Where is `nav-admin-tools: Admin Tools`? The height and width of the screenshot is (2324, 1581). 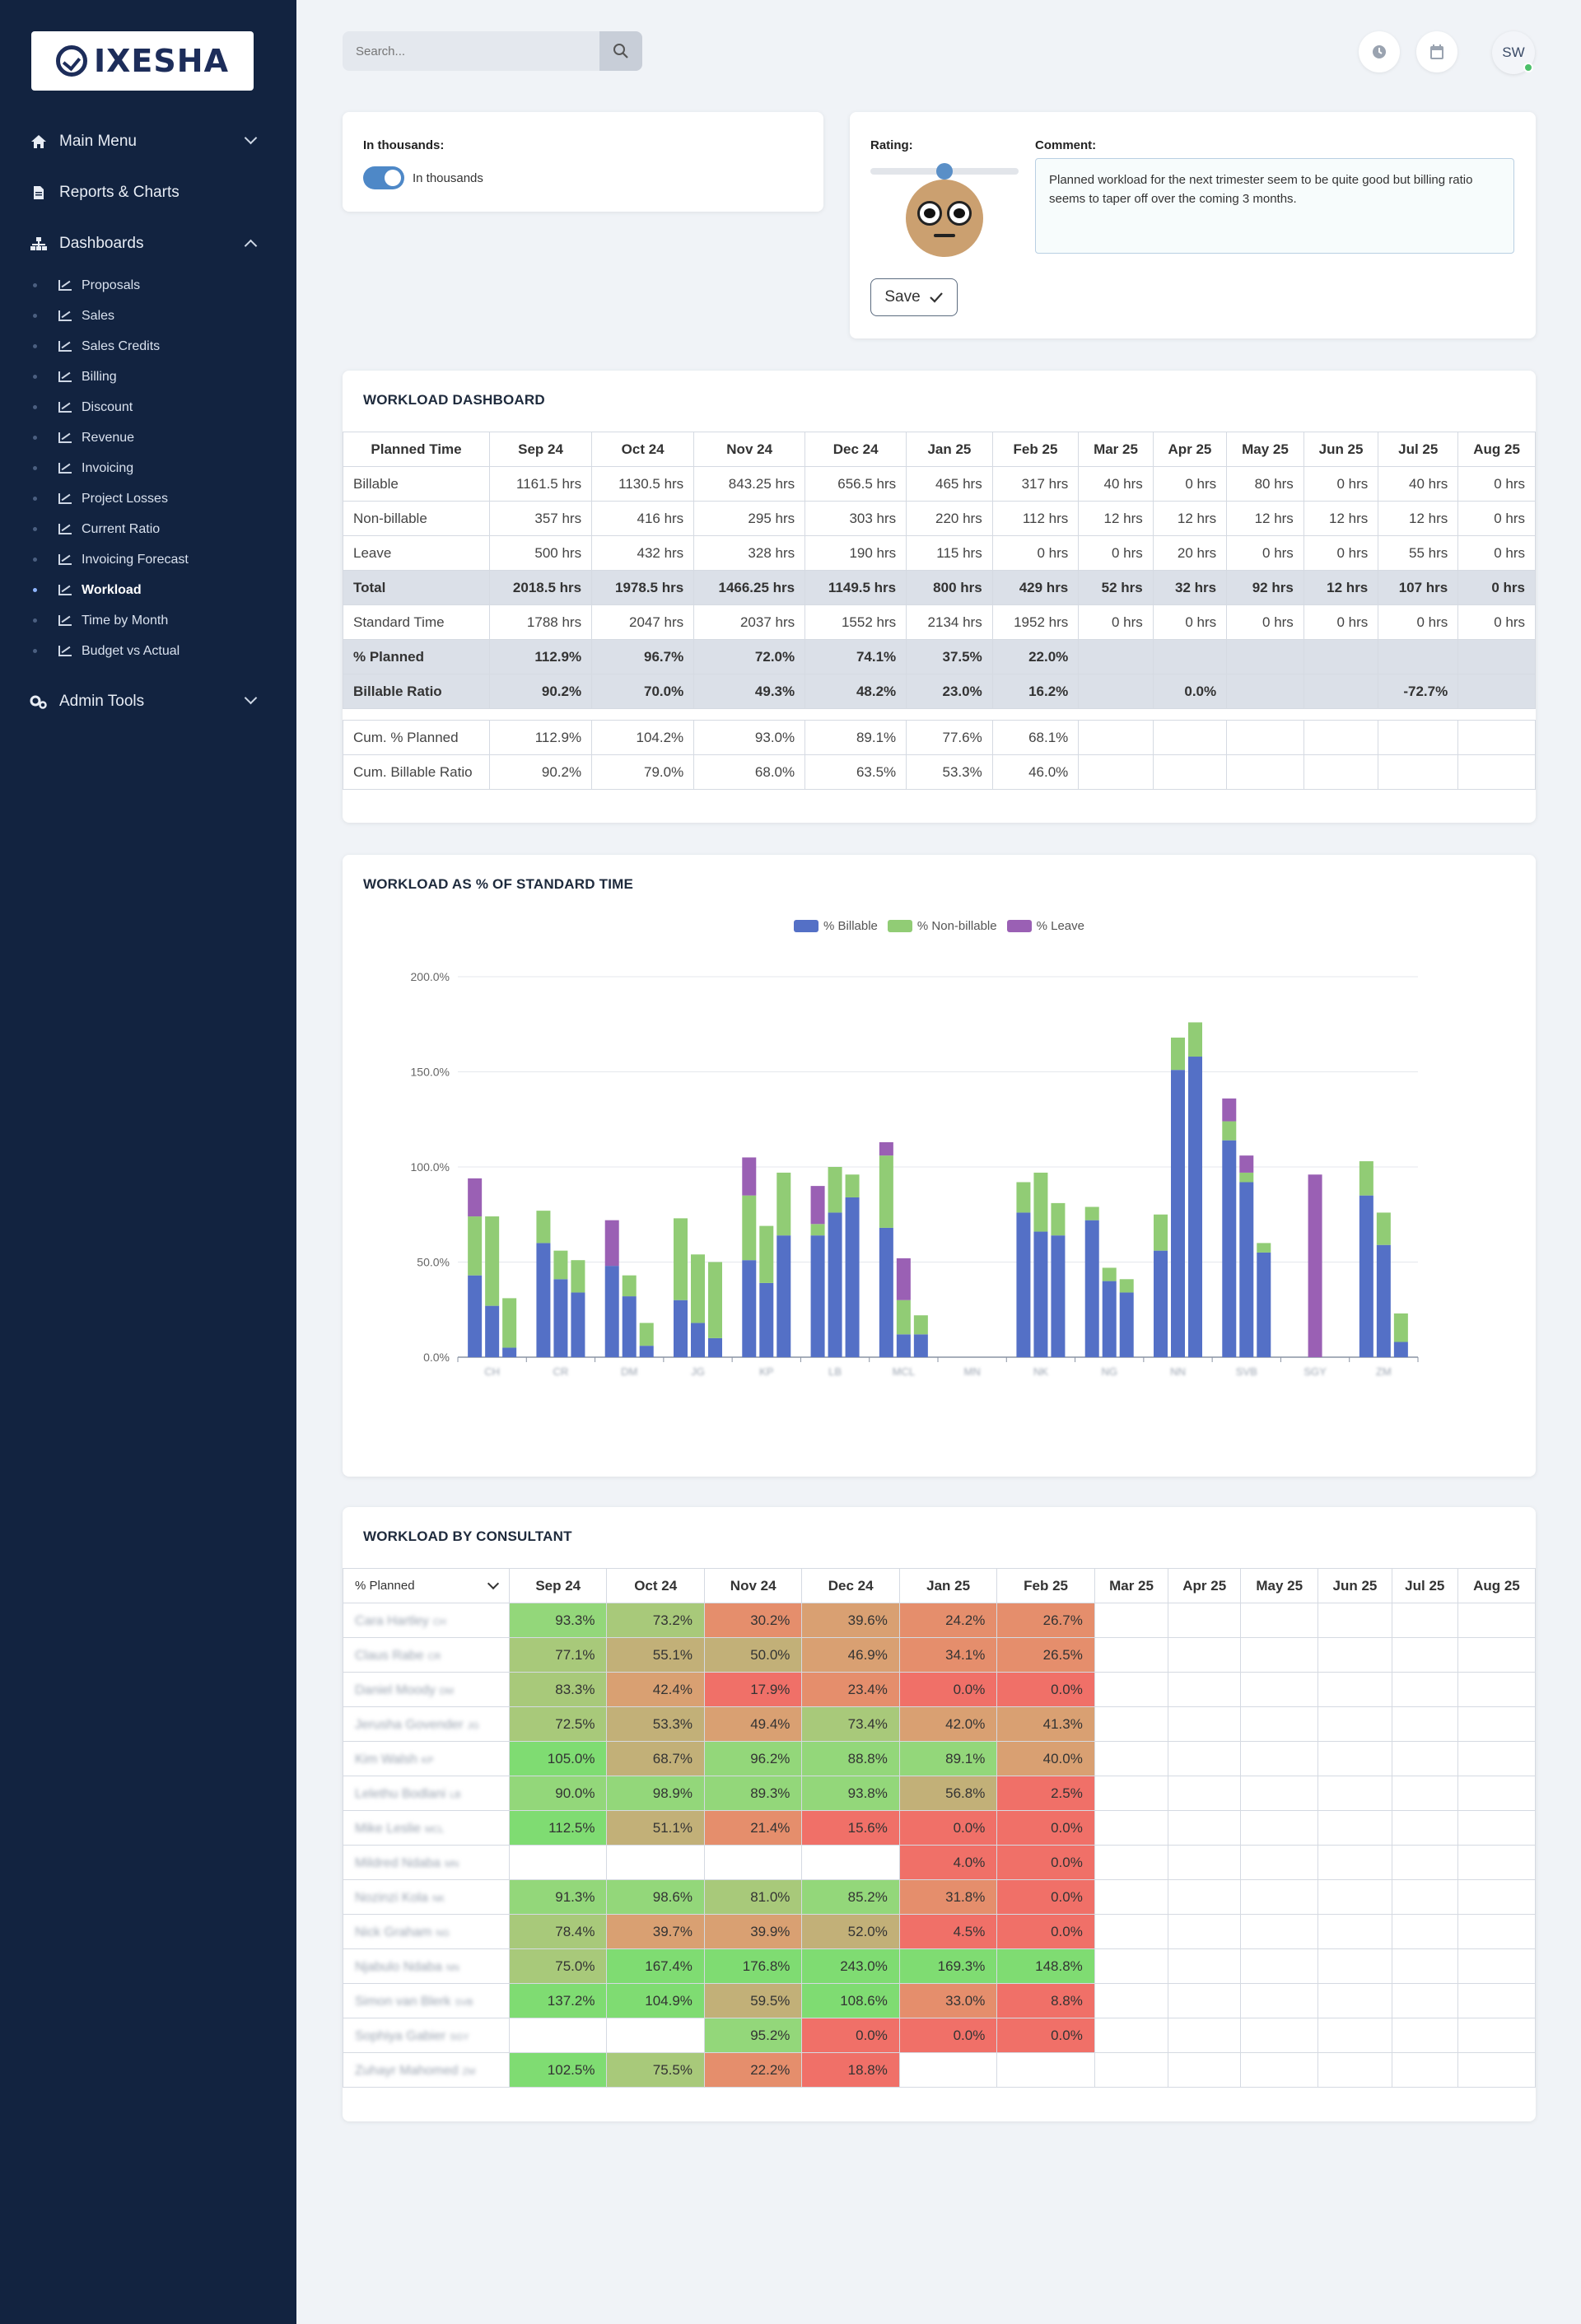
nav-admin-tools: Admin Tools is located at coordinates (144, 701).